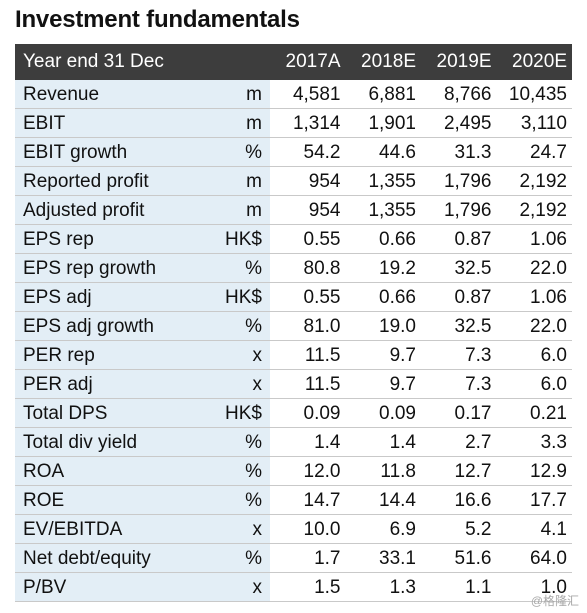 The height and width of the screenshot is (613, 587). Describe the element at coordinates (548, 152) in the screenshot. I see `row-value: 24.7` at that location.